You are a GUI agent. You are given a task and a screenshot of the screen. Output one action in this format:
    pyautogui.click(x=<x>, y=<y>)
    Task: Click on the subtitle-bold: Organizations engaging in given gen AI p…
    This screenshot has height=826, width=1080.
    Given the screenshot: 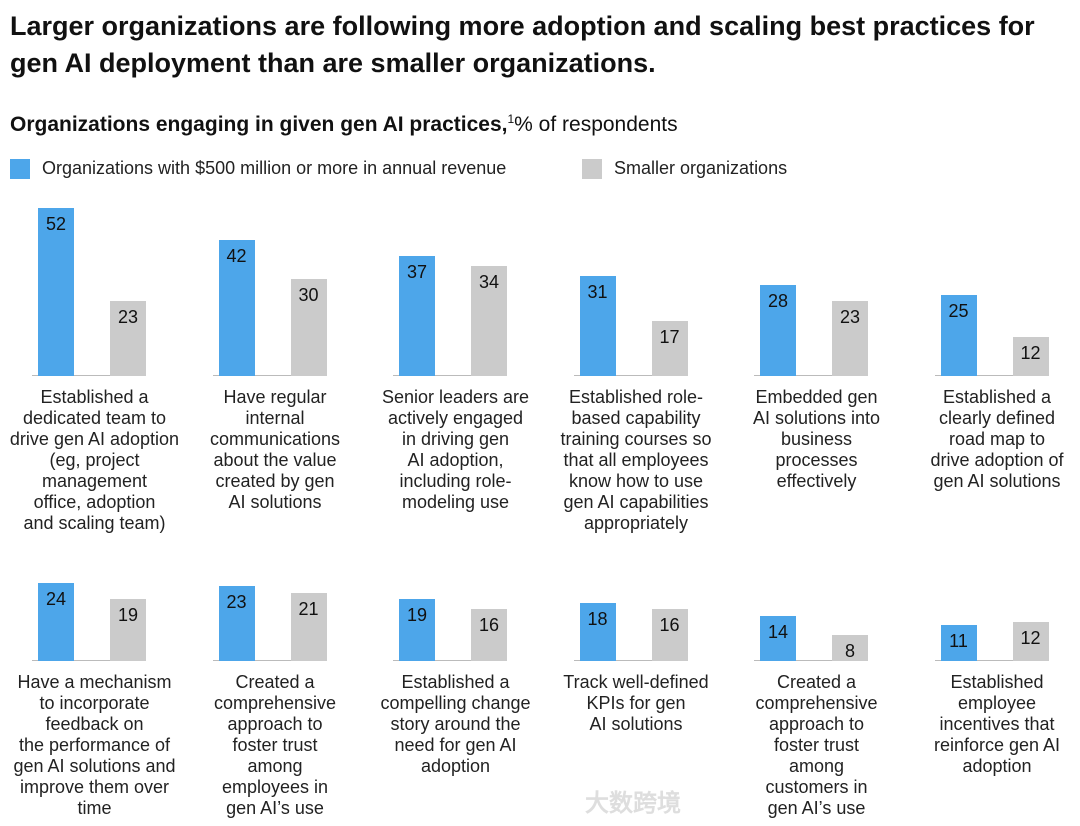 What is the action you would take?
    pyautogui.click(x=259, y=124)
    